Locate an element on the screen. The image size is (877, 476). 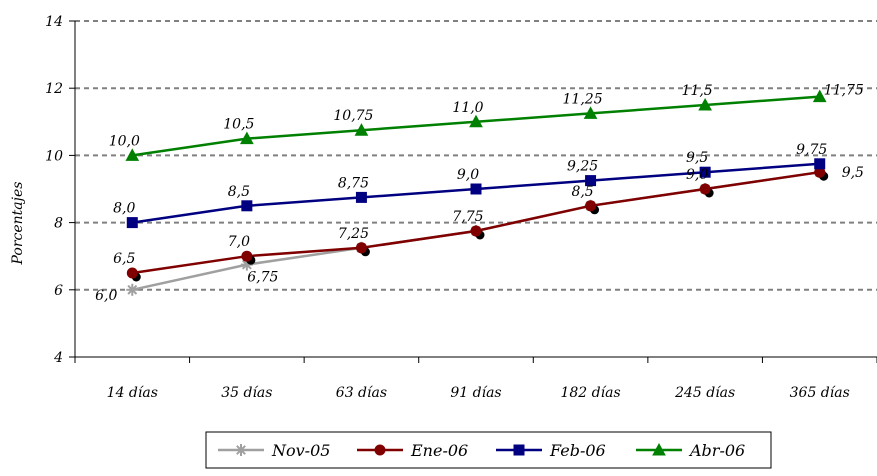
data-label-abr-06: 10,5 is located at coordinates (238, 125).